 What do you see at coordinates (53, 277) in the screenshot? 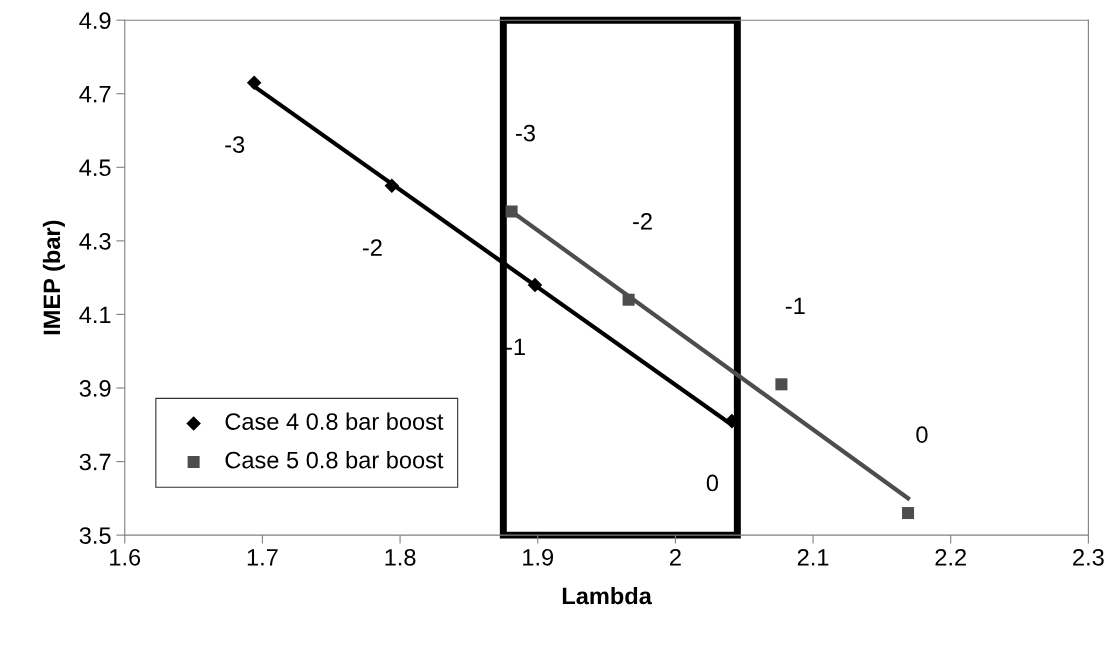
I see `y-axis-title: IMEP (bar)` at bounding box center [53, 277].